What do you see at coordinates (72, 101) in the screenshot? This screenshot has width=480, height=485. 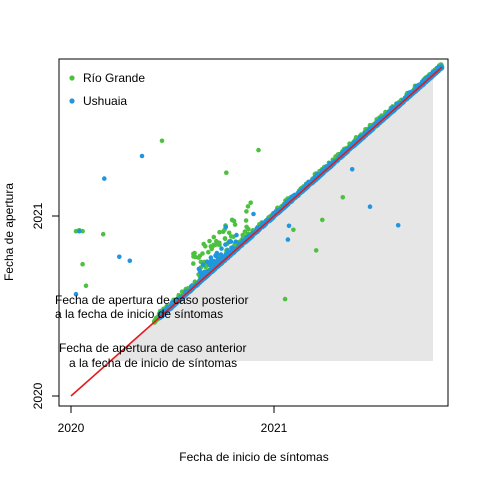 I see `legend-marker-ushuaia` at bounding box center [72, 101].